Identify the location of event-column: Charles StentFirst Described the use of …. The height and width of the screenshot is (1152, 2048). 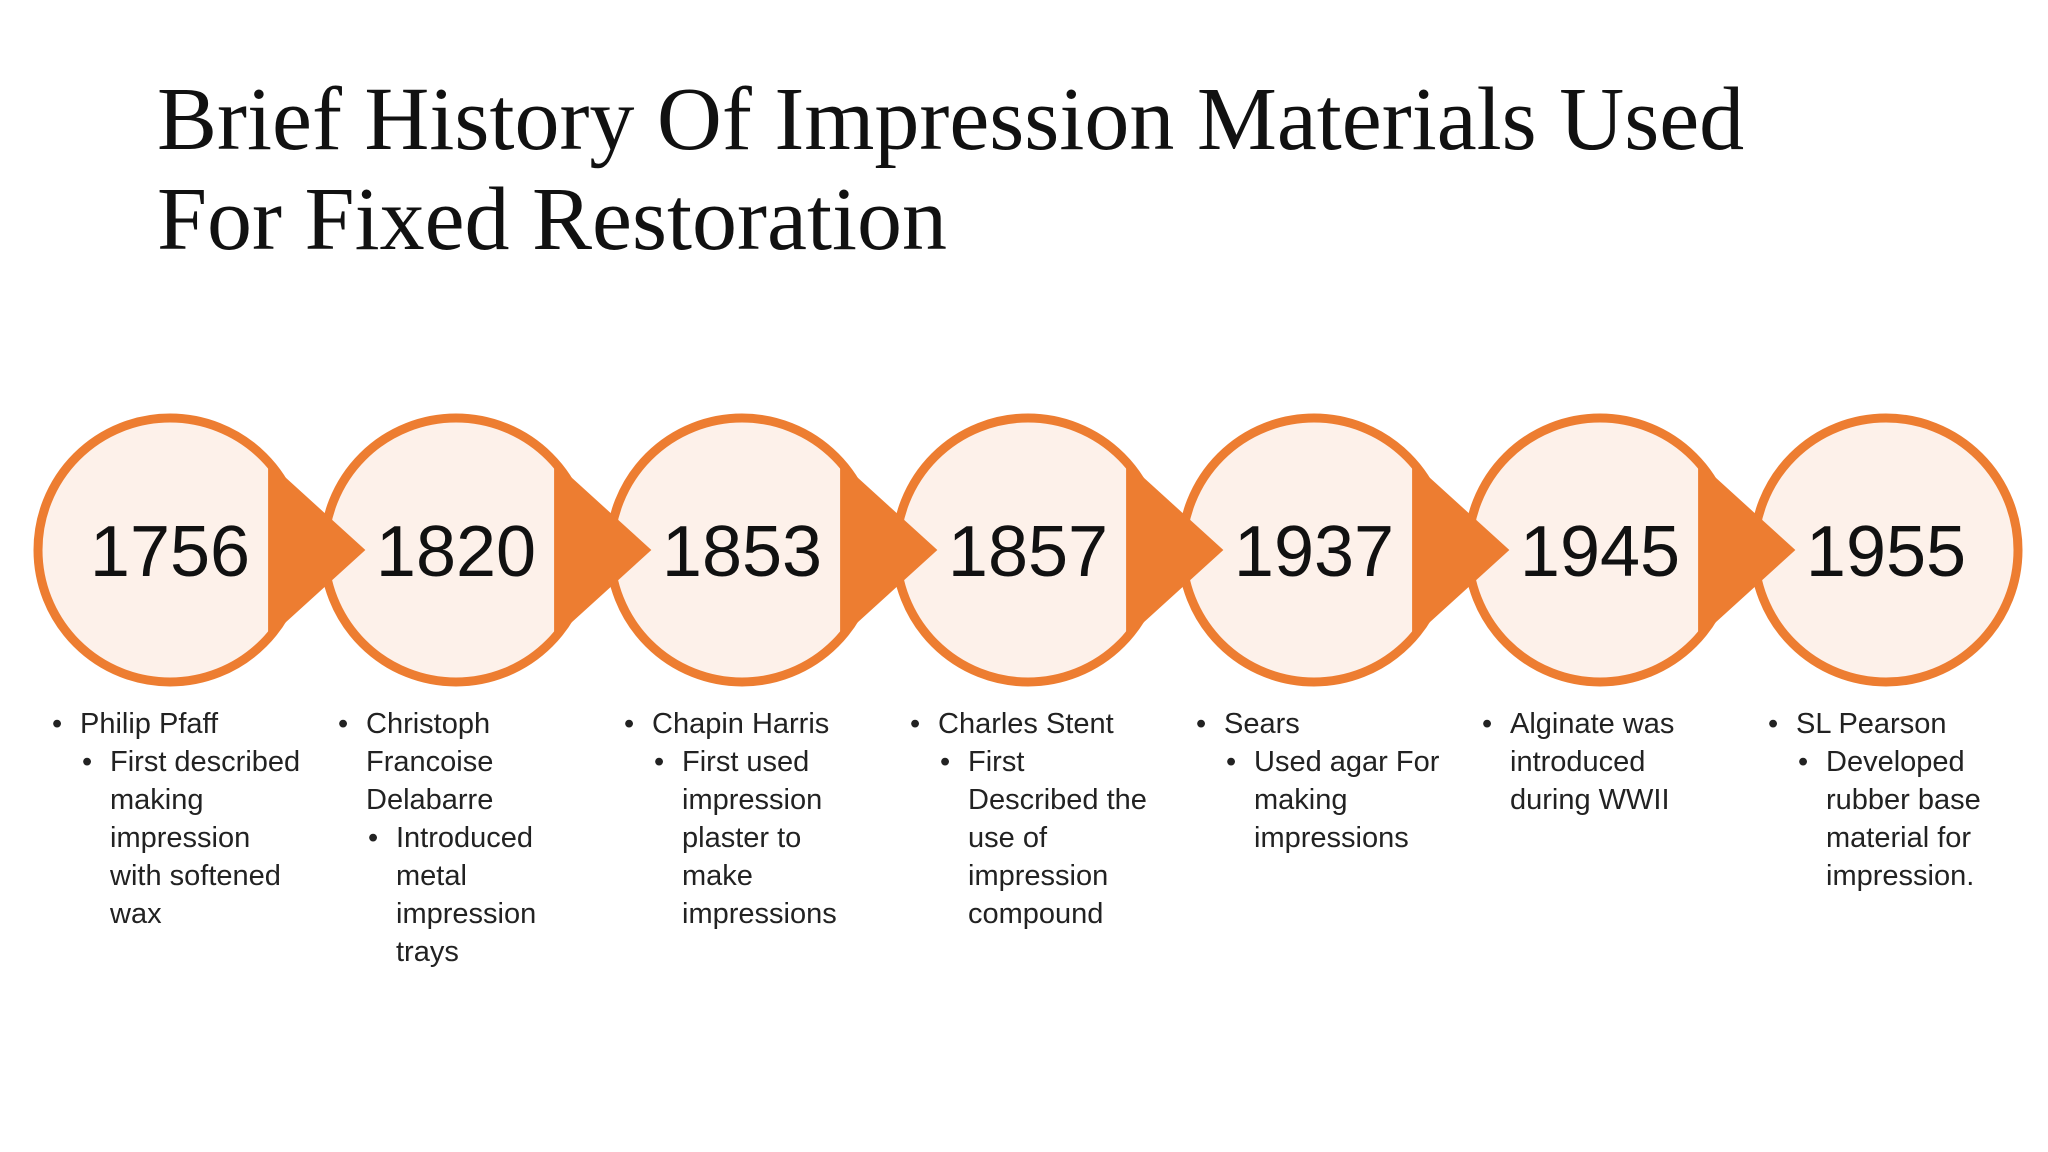
(1035, 819).